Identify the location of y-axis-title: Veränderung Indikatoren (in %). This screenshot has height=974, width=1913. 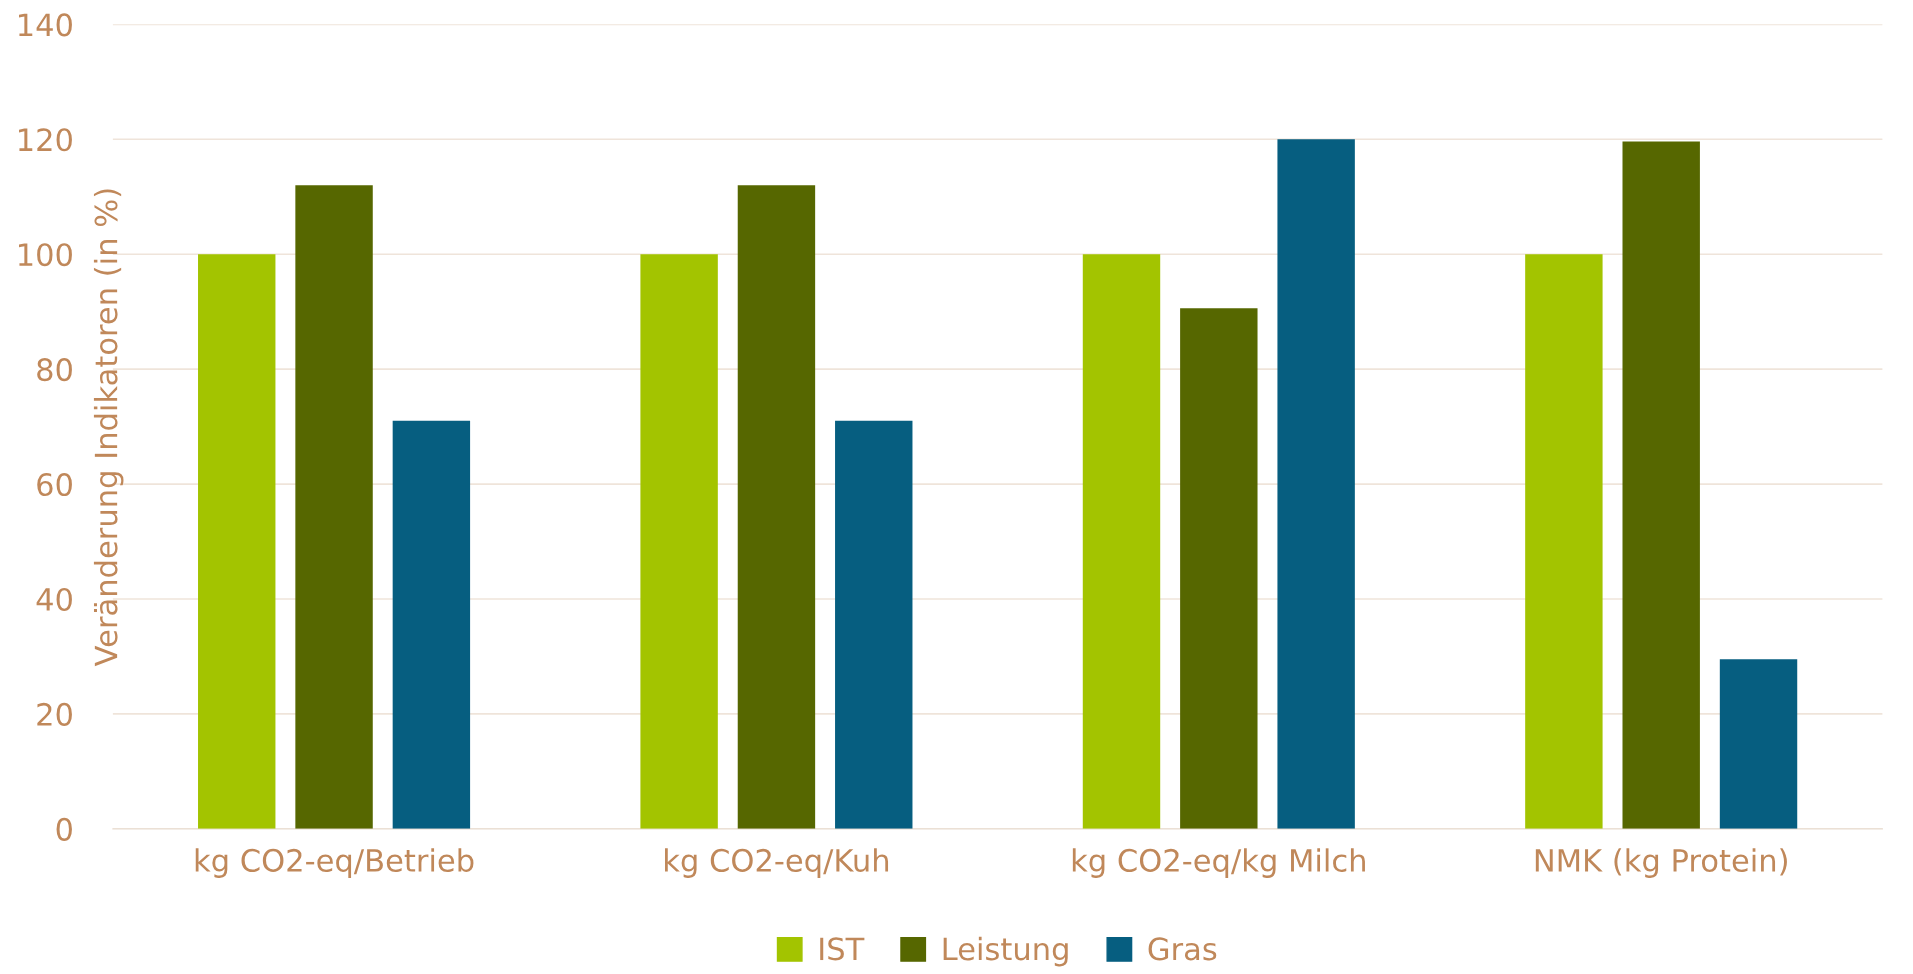
(108, 428).